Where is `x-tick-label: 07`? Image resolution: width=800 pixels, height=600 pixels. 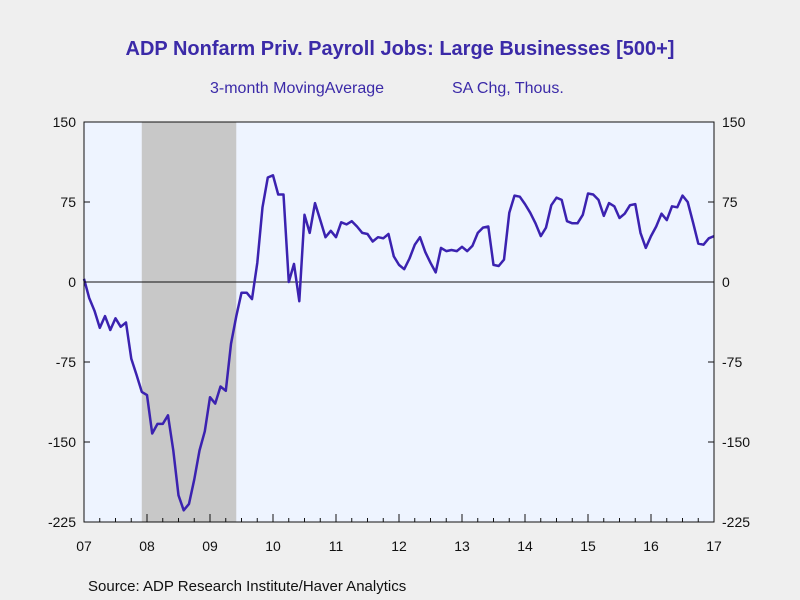
x-tick-label: 07 is located at coordinates (84, 546).